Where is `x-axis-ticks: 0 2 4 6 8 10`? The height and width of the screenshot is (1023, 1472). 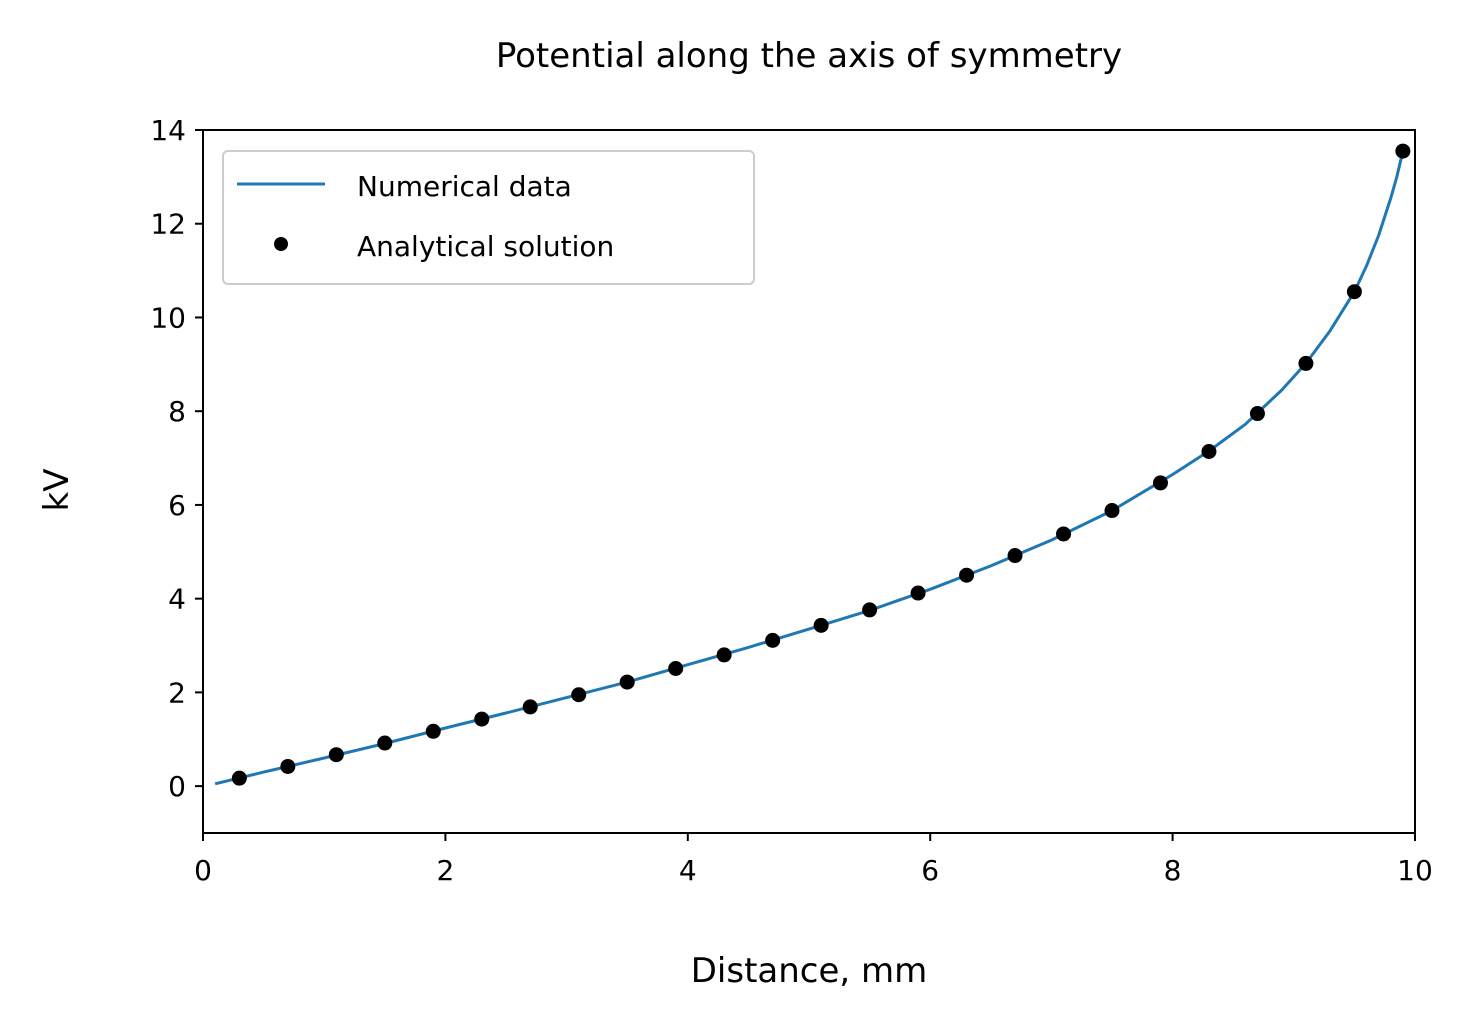
x-axis-ticks: 0 2 4 6 8 10 is located at coordinates (813, 860).